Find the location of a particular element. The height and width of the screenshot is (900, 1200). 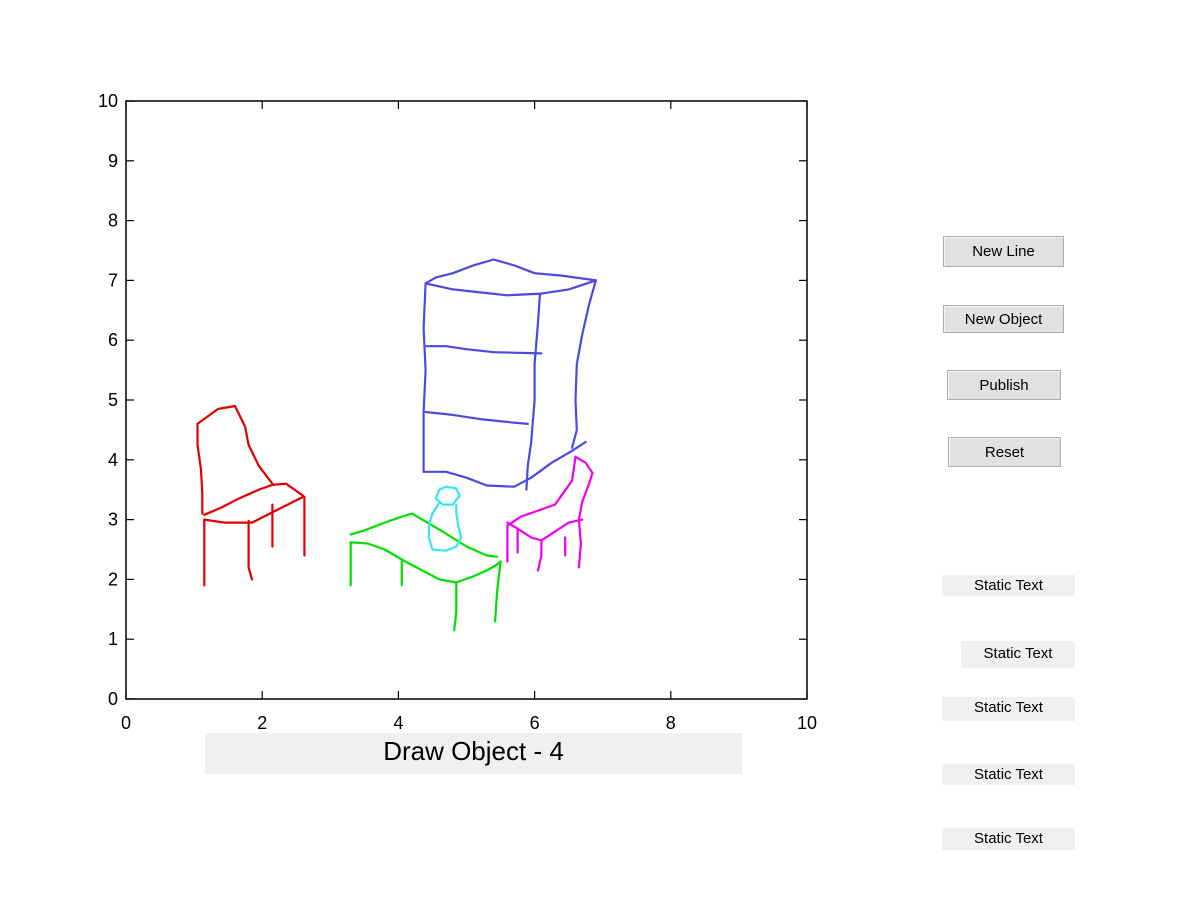

reset-button: Reset is located at coordinates (1004, 452).